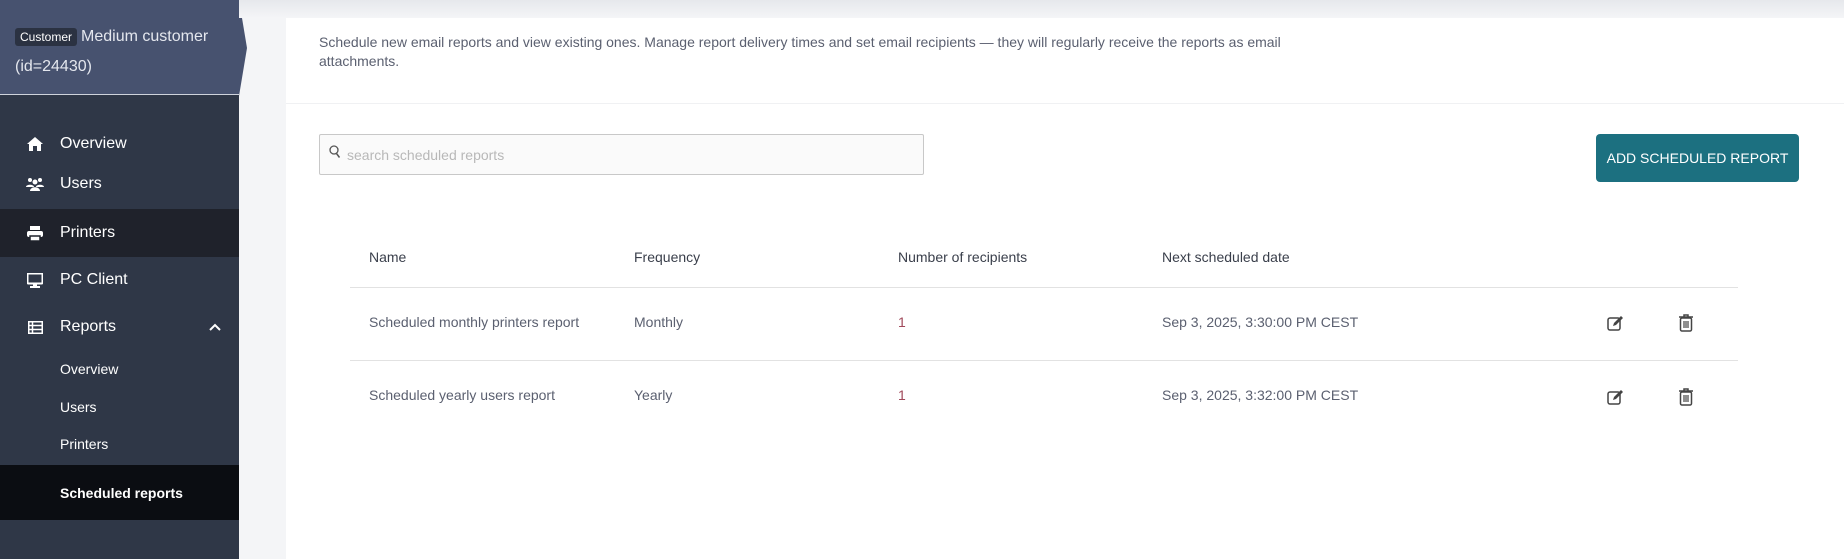 Image resolution: width=1844 pixels, height=559 pixels. What do you see at coordinates (462, 395) in the screenshot?
I see `cell-name: Scheduled yearly users report` at bounding box center [462, 395].